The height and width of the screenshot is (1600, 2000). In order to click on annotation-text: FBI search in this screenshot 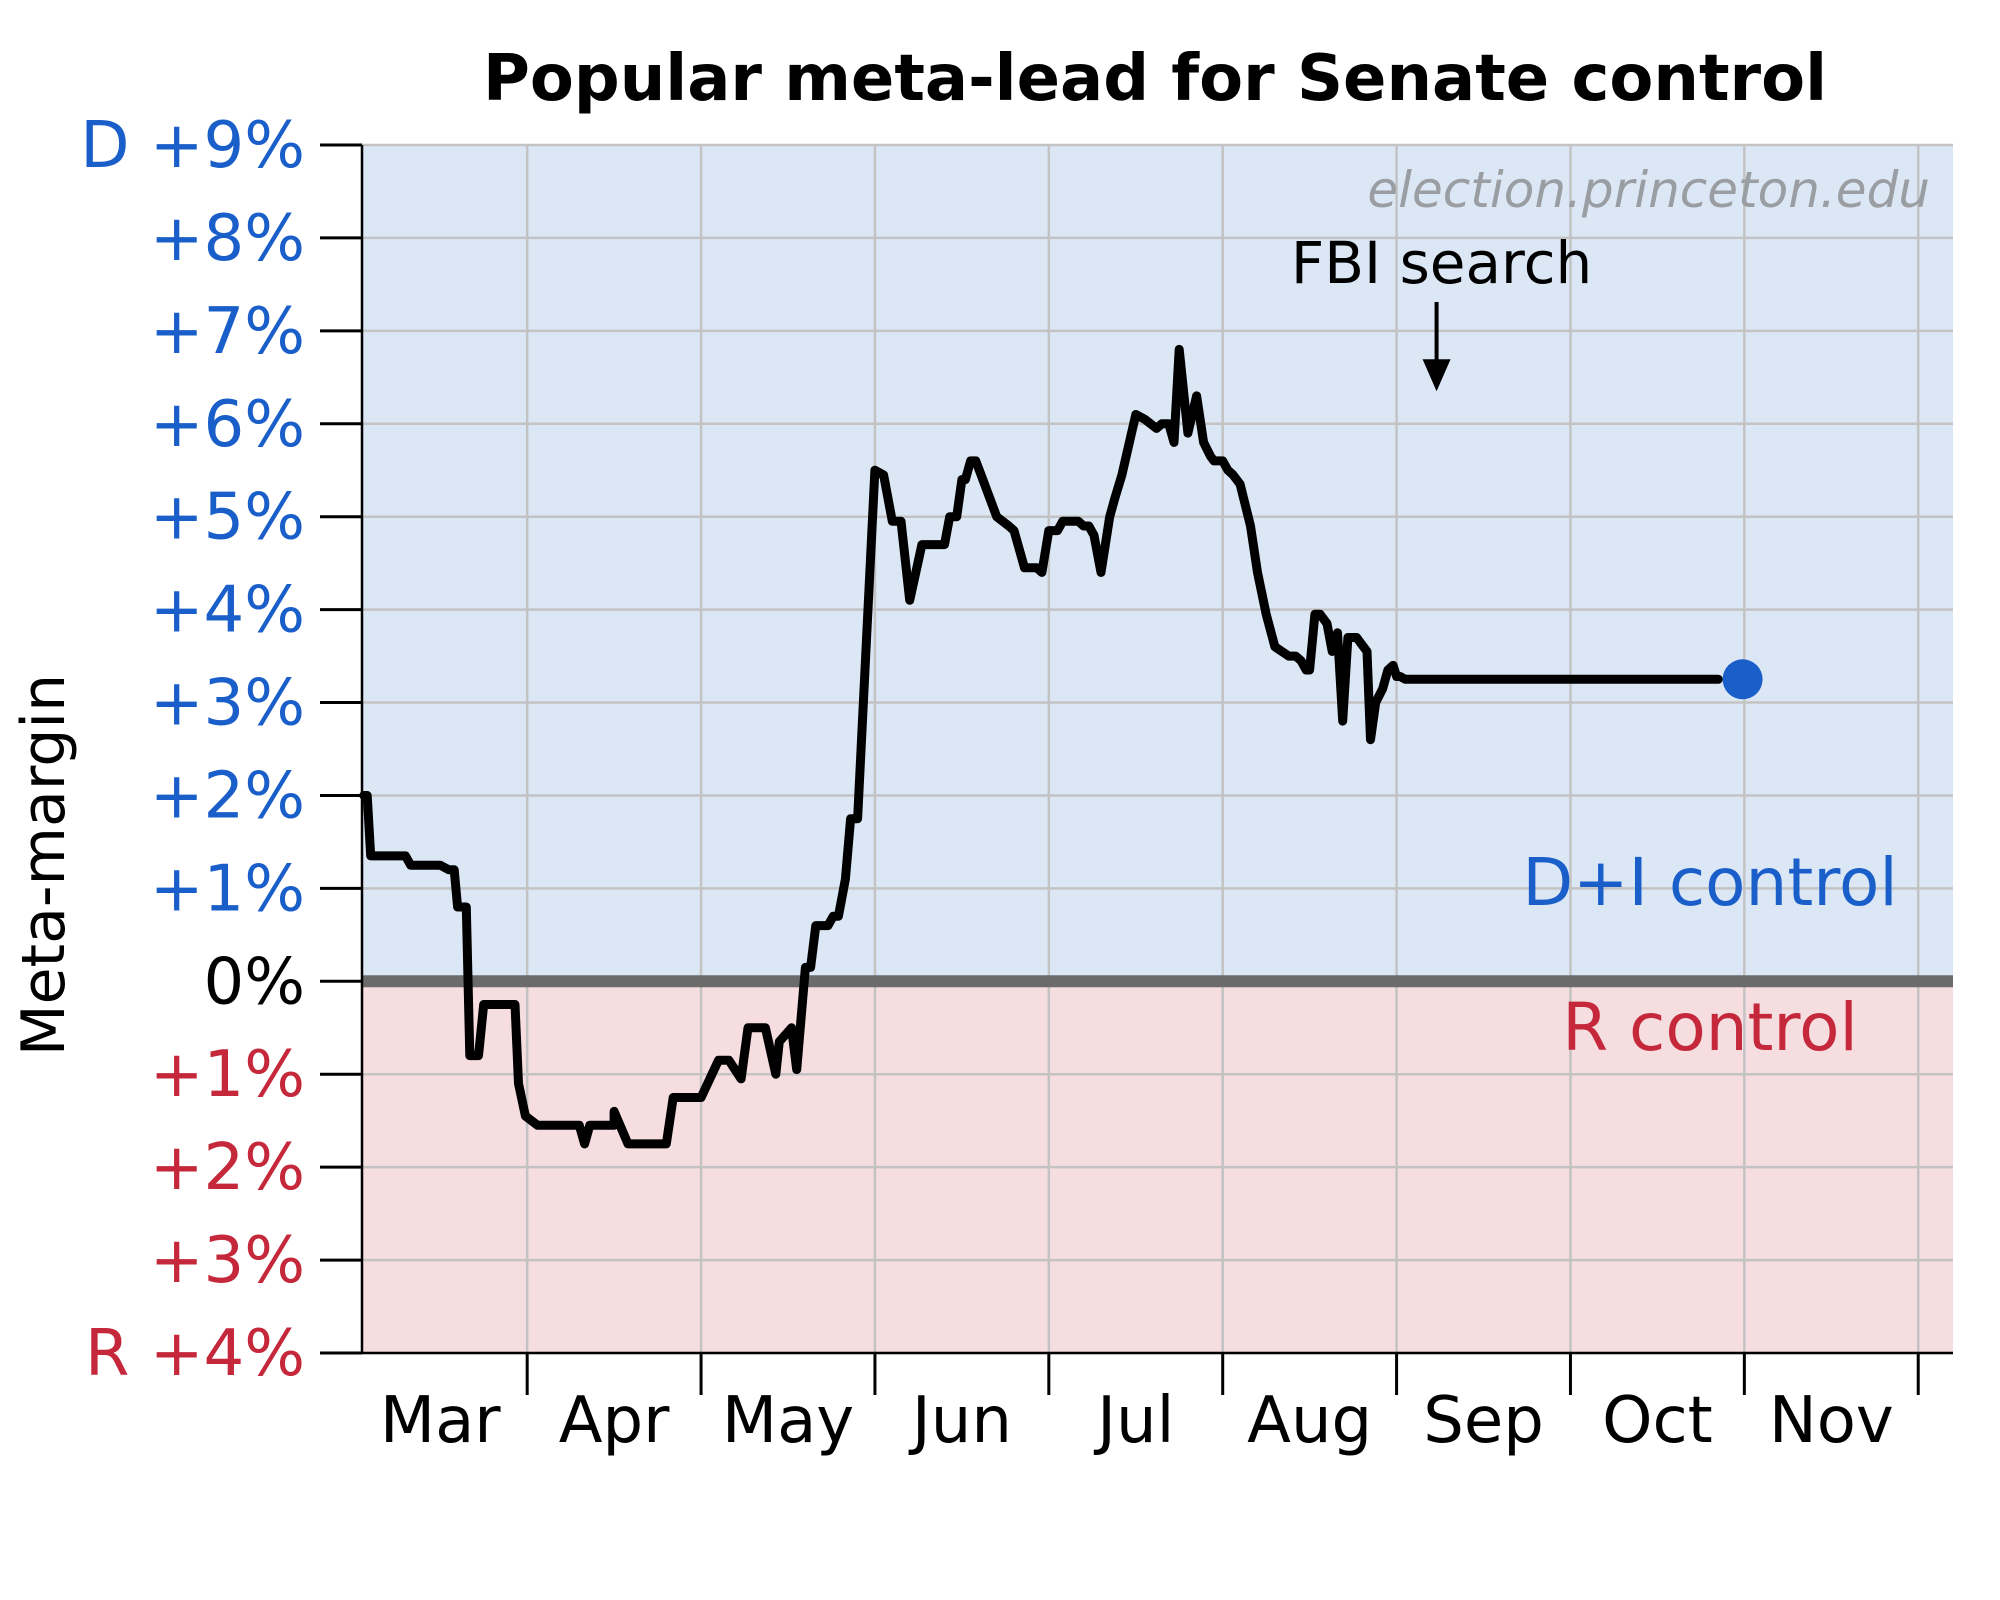, I will do `click(1441, 263)`.